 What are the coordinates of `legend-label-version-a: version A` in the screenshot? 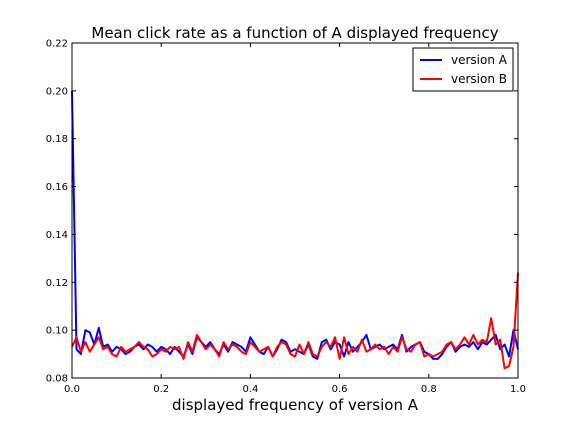 It's located at (479, 60).